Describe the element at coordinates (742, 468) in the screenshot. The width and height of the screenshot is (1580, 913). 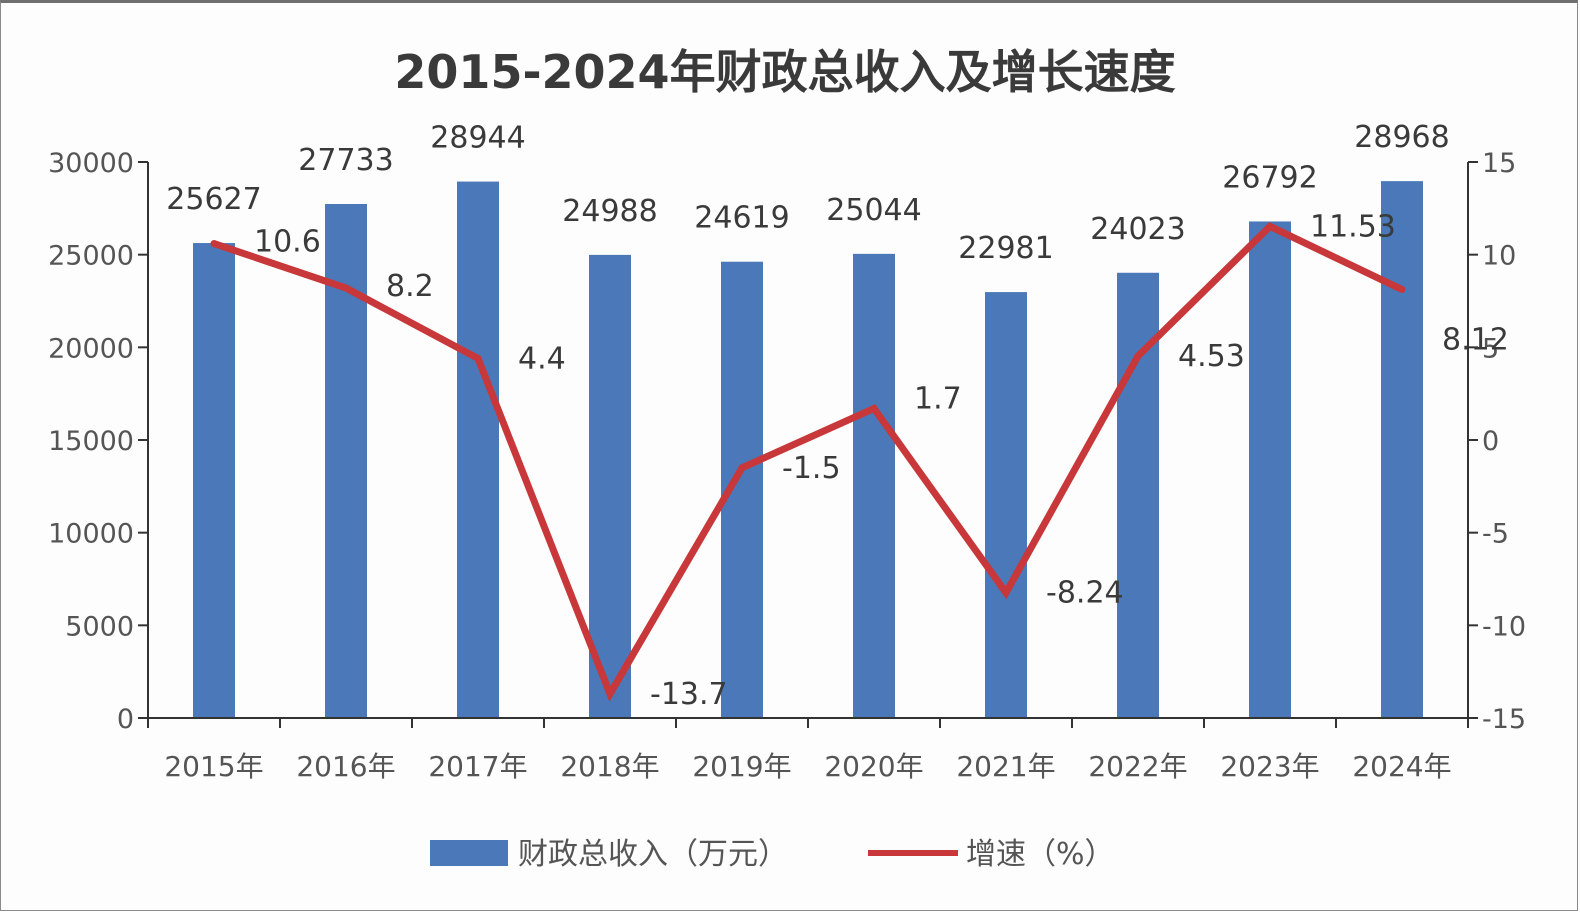
I see `growth-point-2019年` at that location.